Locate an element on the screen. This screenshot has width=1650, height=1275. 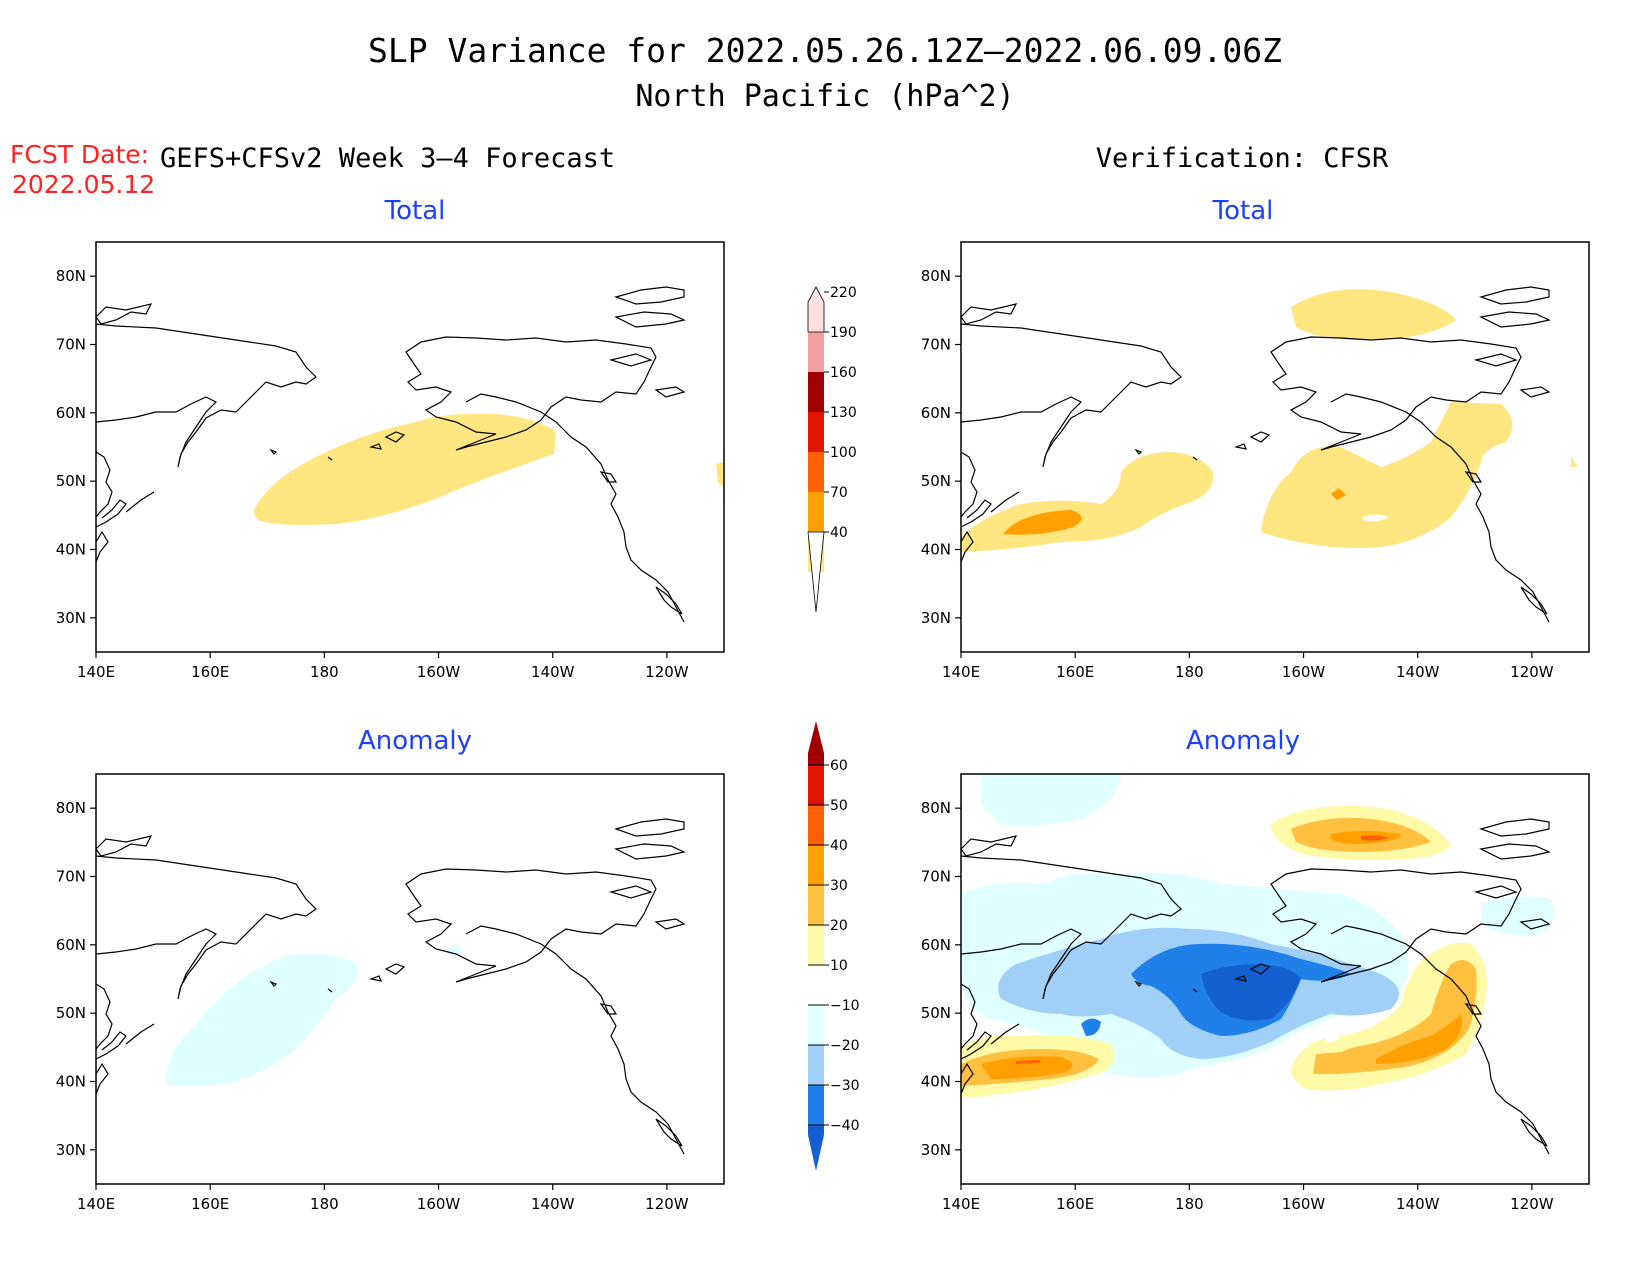
colorbar-total-label: 190 is located at coordinates (843, 333).